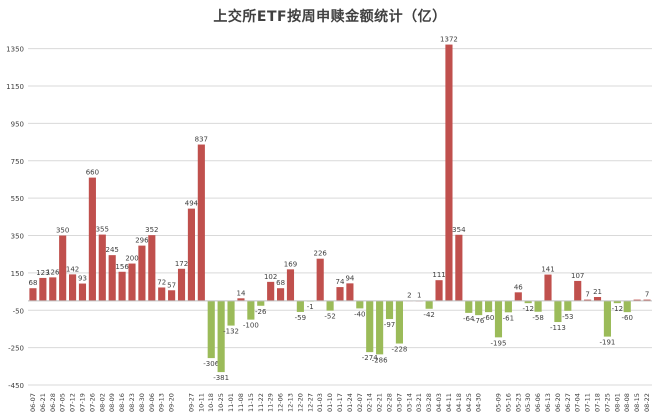 The image size is (660, 419). Describe the element at coordinates (171, 285) in the screenshot. I see `data-label: 57` at that location.